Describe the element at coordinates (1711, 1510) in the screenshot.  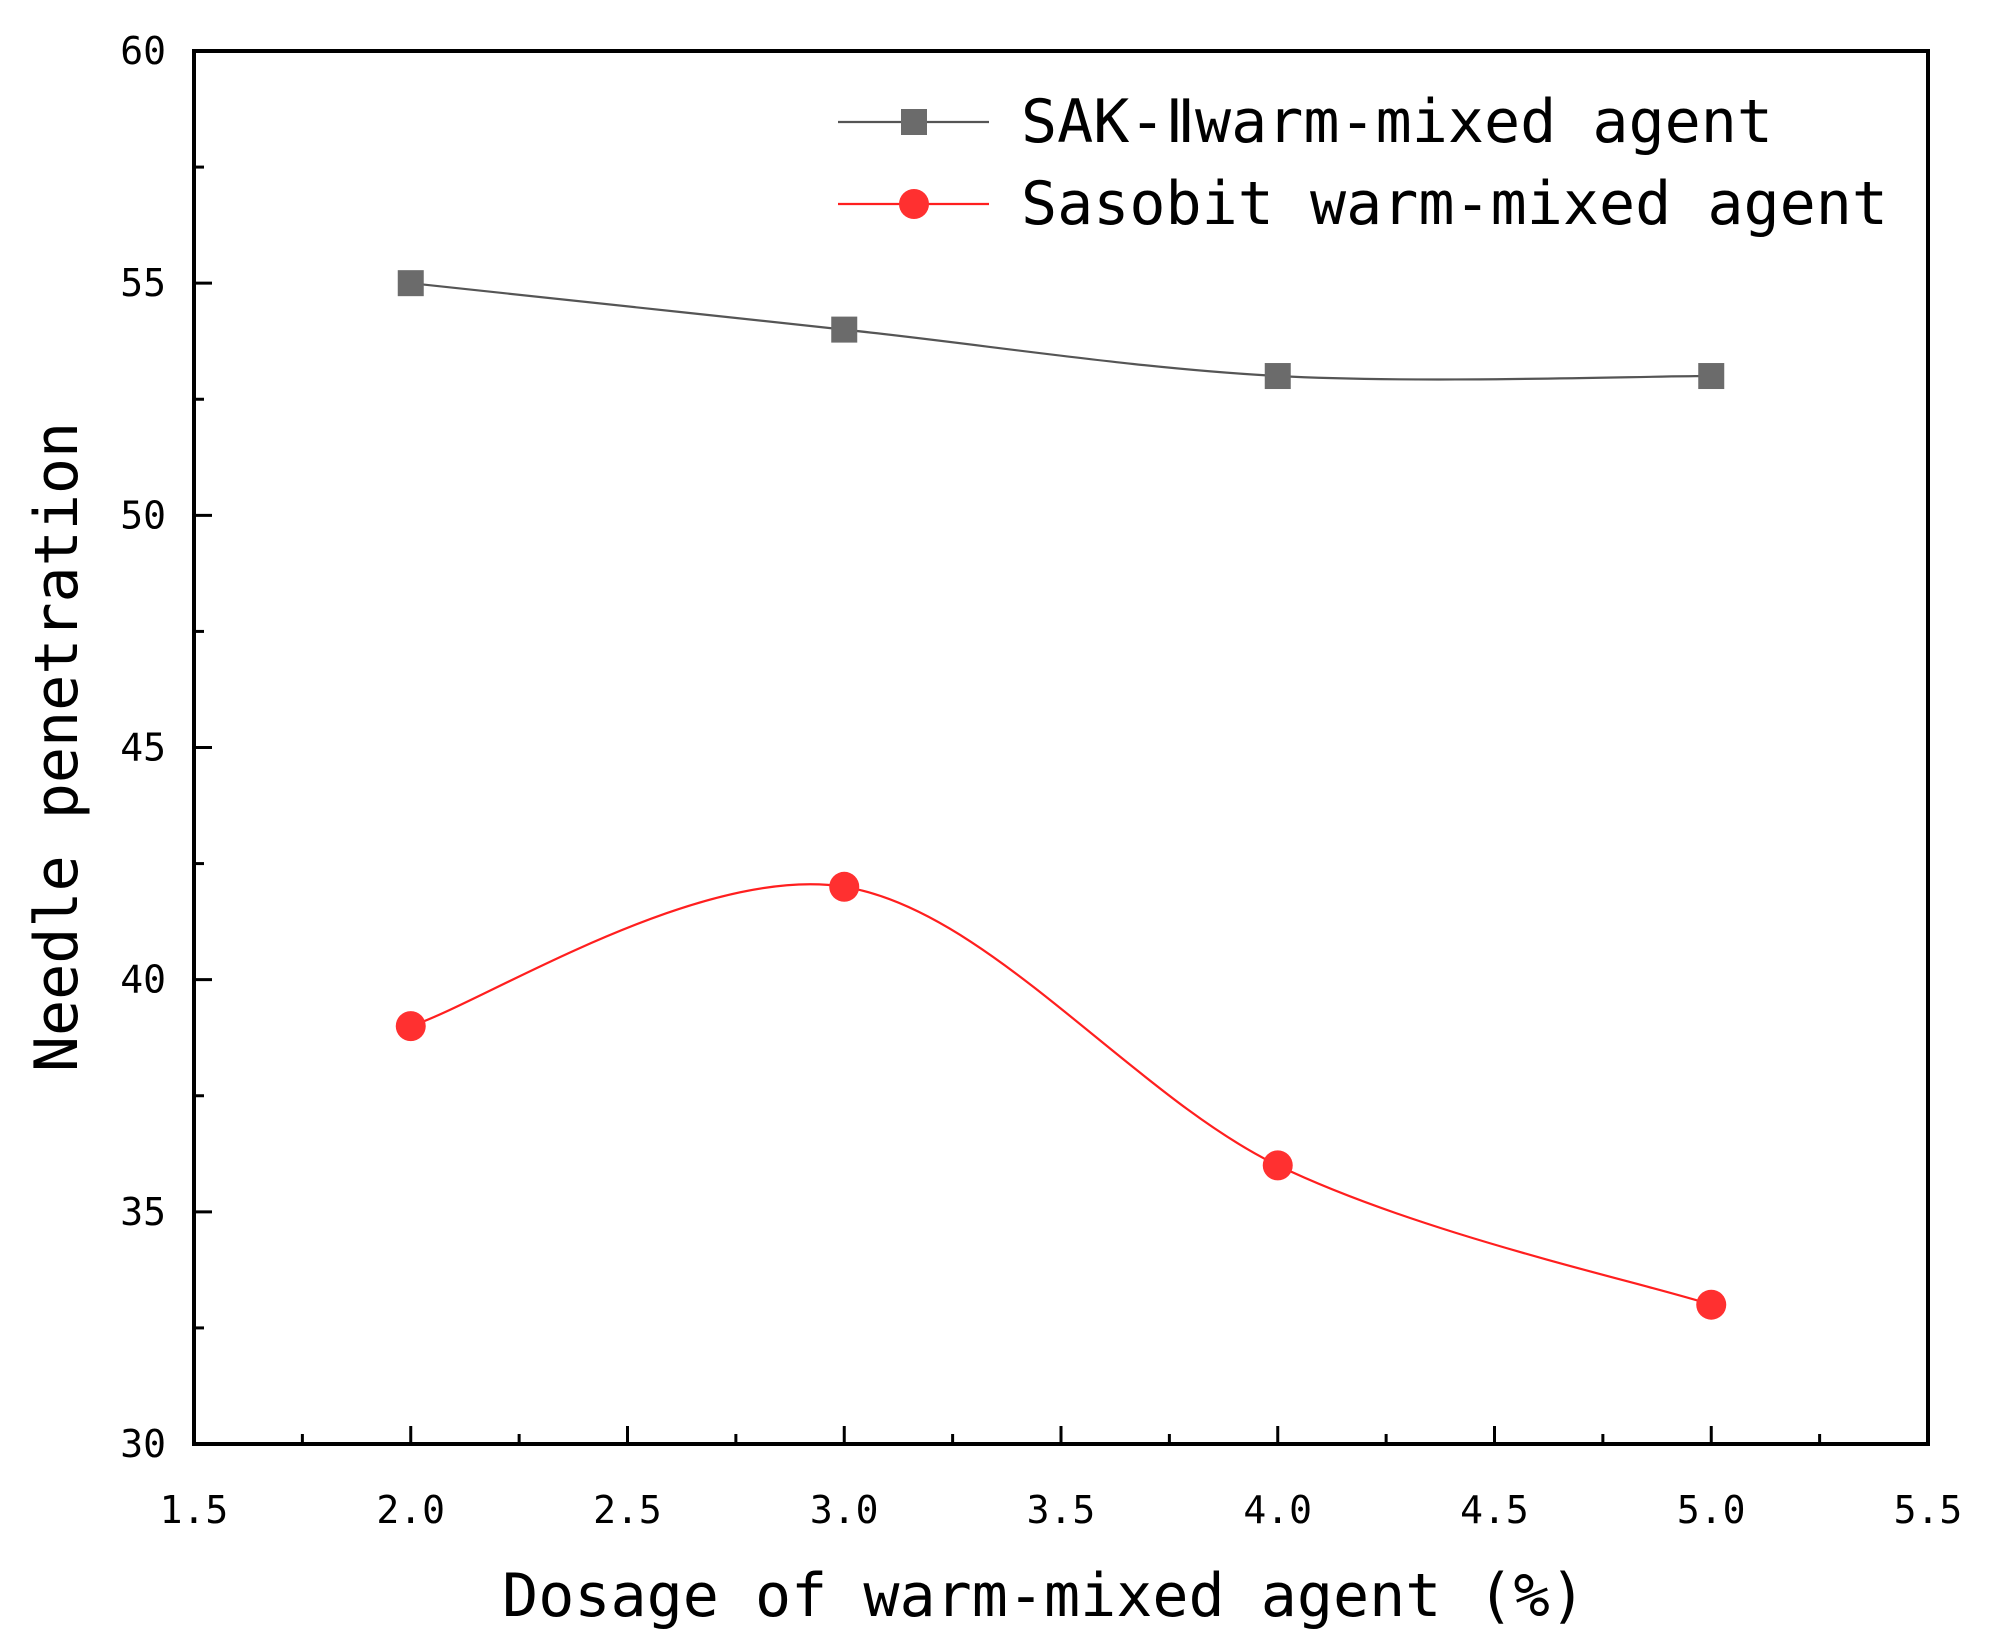
I see `x-tick-label: 5.0` at that location.